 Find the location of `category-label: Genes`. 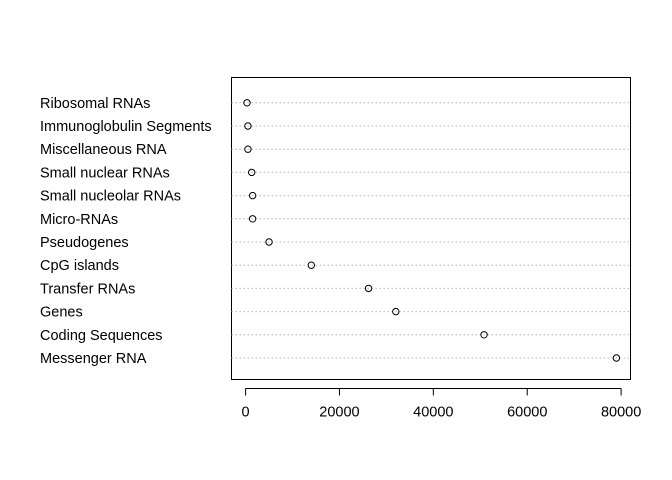

category-label: Genes is located at coordinates (61, 313).